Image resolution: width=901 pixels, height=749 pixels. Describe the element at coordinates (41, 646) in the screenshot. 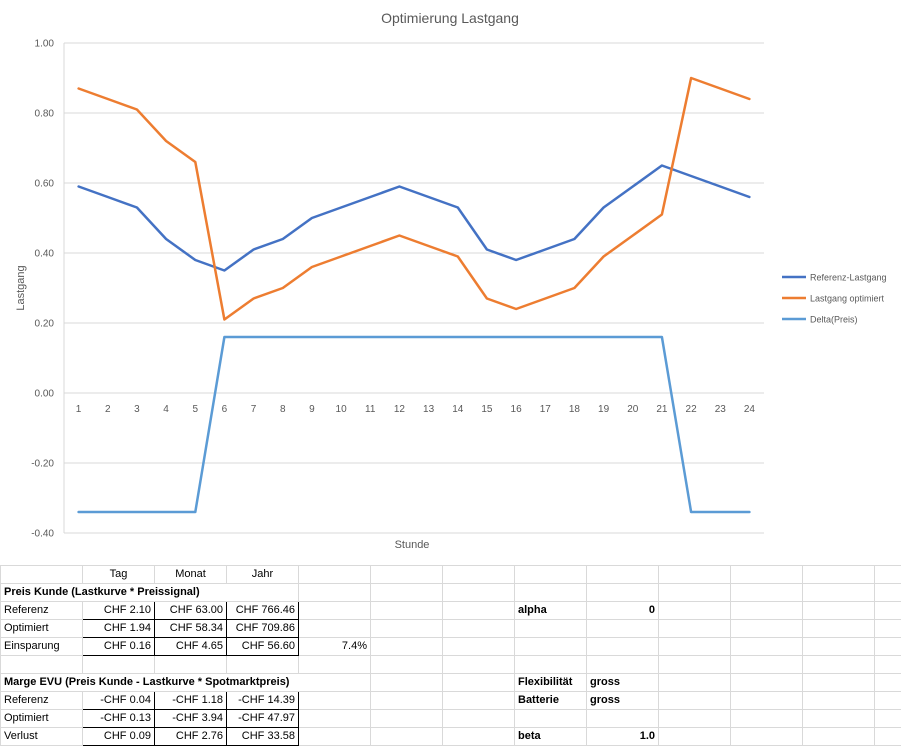

I see `row-label: Einsparung` at that location.